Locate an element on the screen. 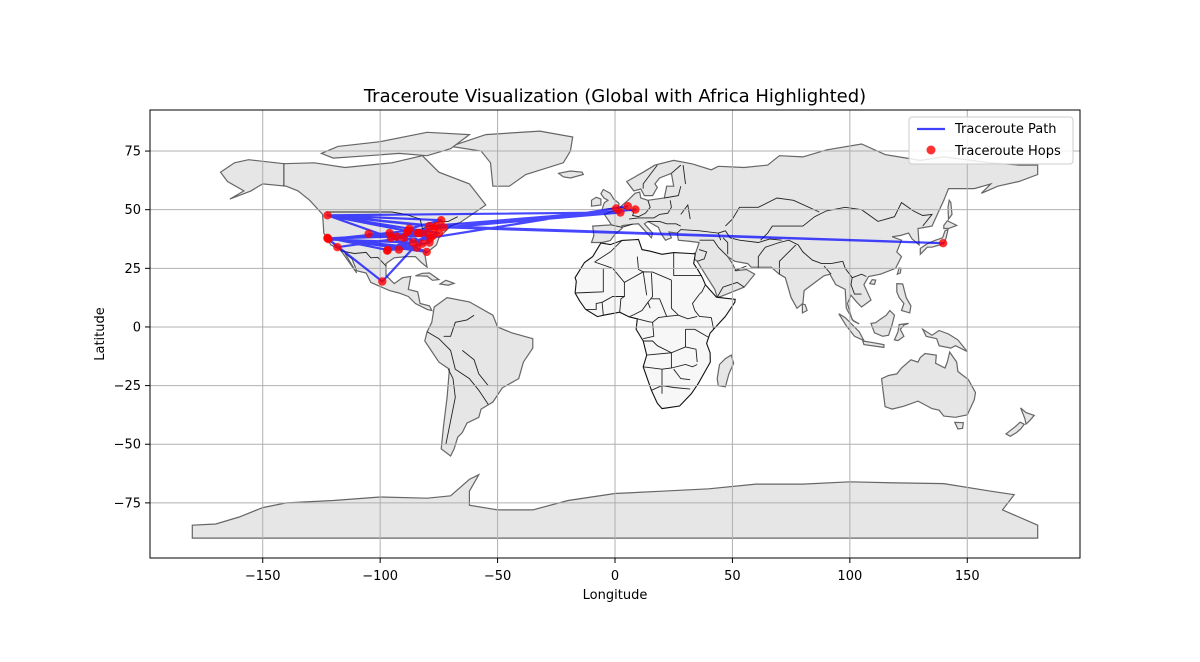 The height and width of the screenshot is (662, 1200). land-borneo is located at coordinates (883, 323).